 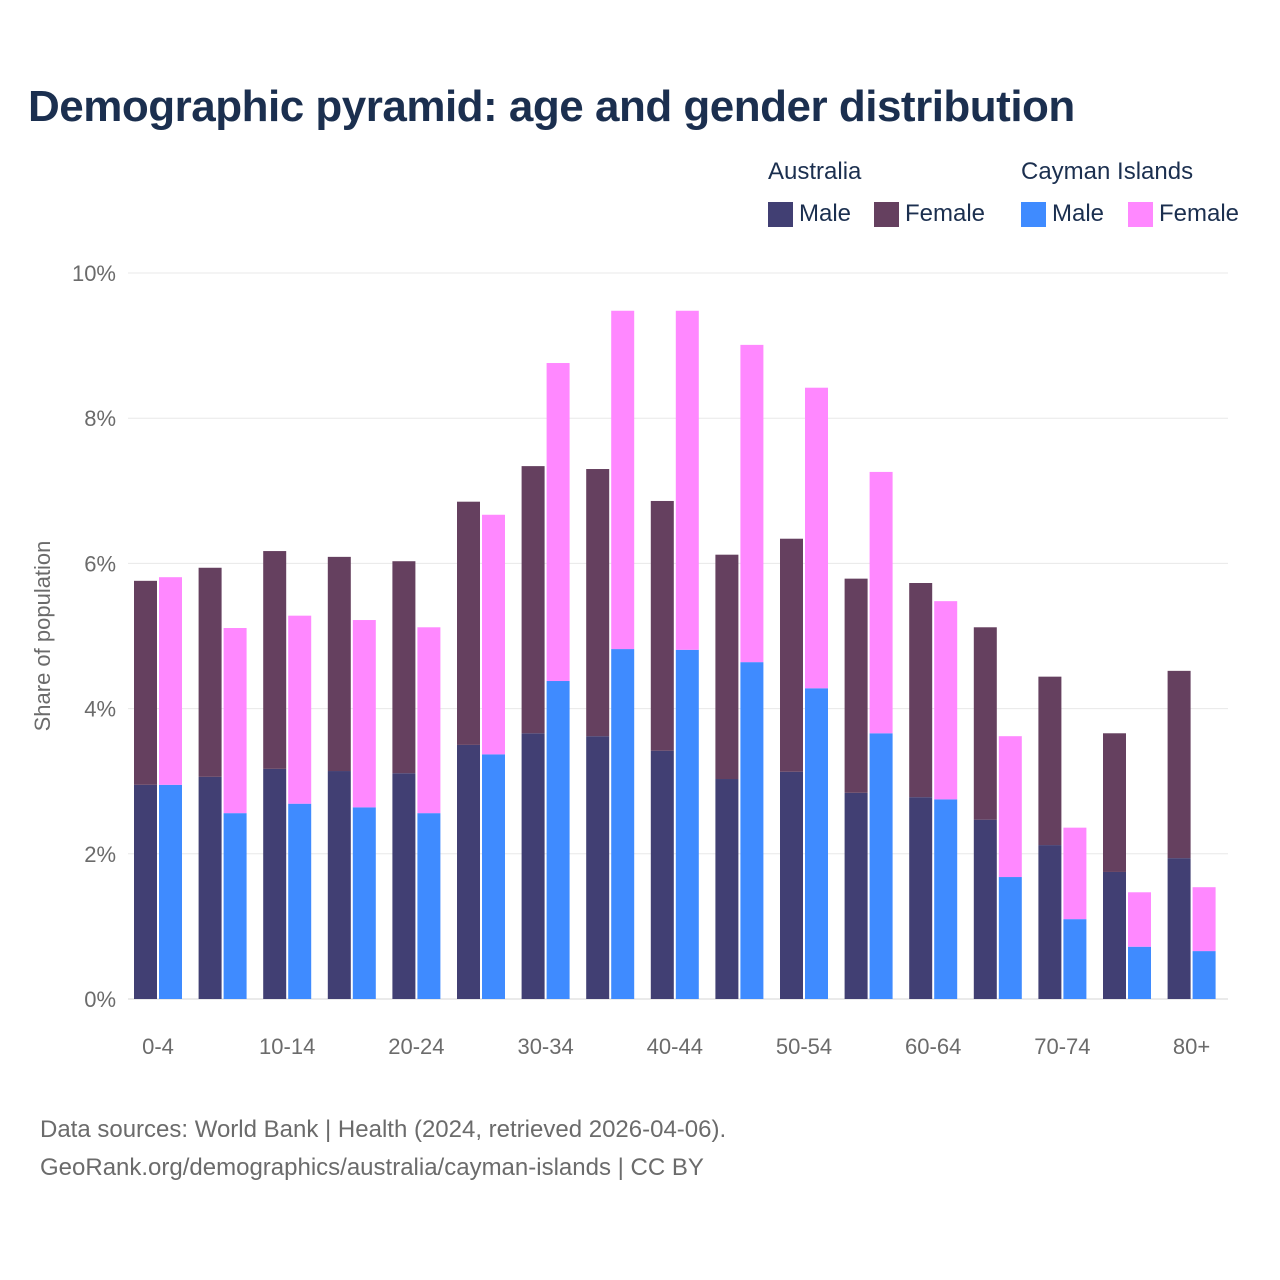 I want to click on x-tick-label: 60-64, so click(x=933, y=1046).